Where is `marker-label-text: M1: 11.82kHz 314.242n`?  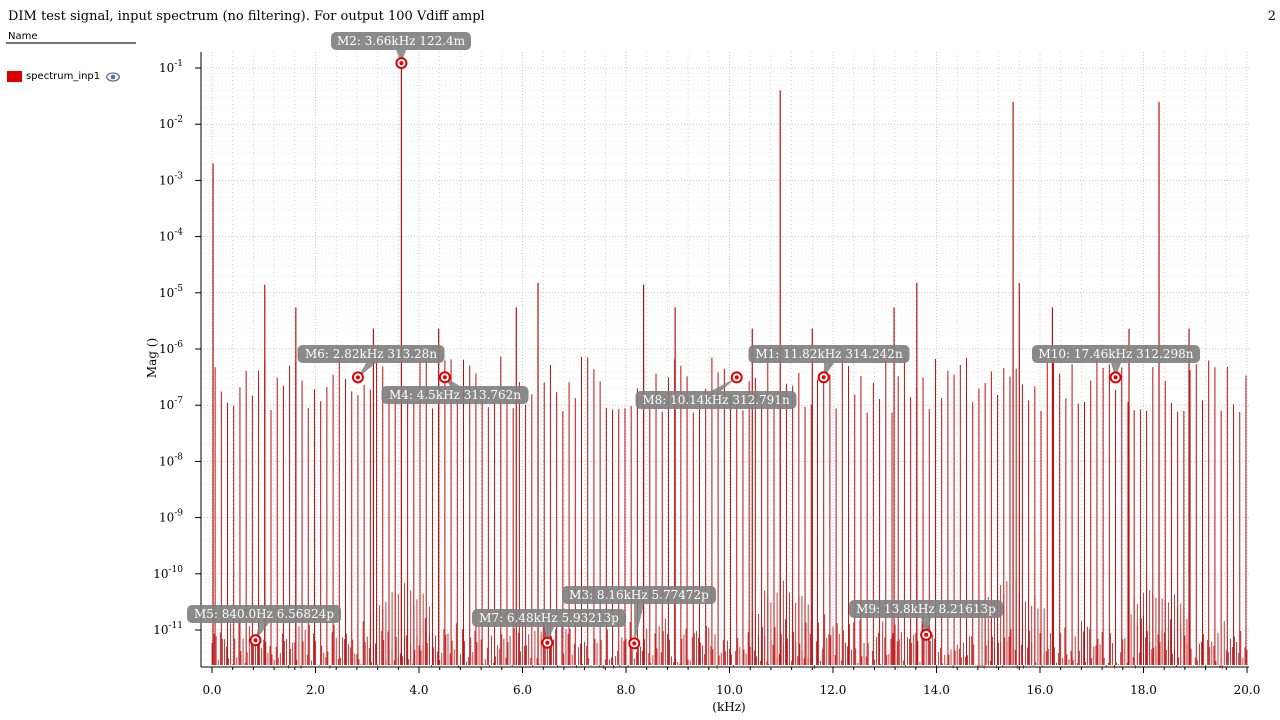 marker-label-text: M1: 11.82kHz 314.242n is located at coordinates (829, 354).